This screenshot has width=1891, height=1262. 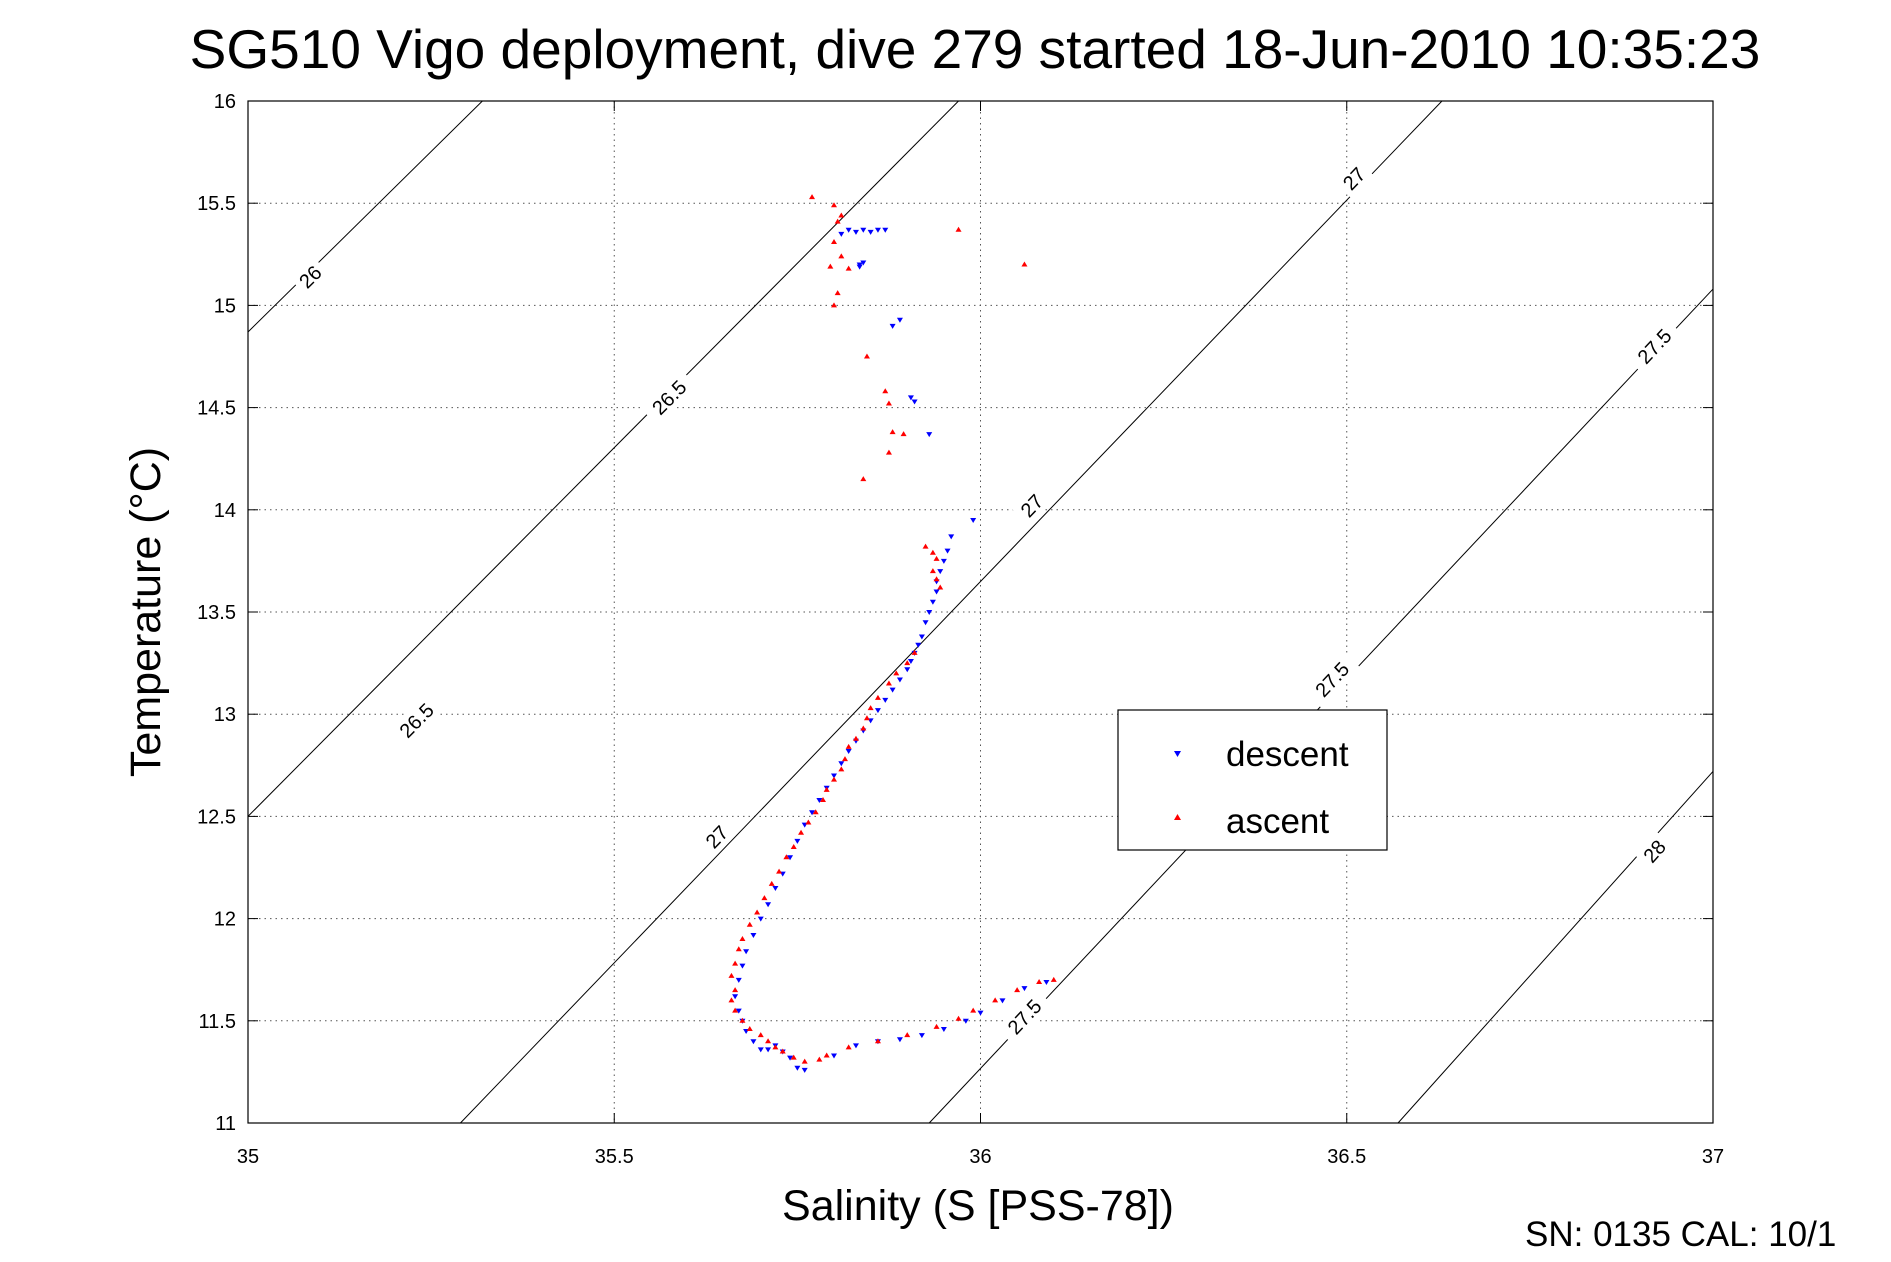 I want to click on y-tick-label: 11.5, so click(x=217, y=1022).